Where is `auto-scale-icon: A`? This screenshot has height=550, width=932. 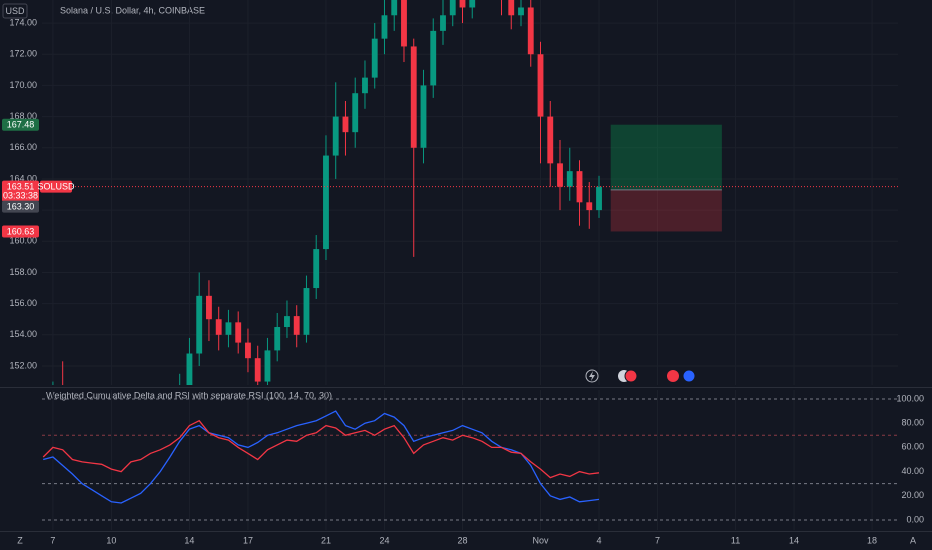 auto-scale-icon: A is located at coordinates (913, 540).